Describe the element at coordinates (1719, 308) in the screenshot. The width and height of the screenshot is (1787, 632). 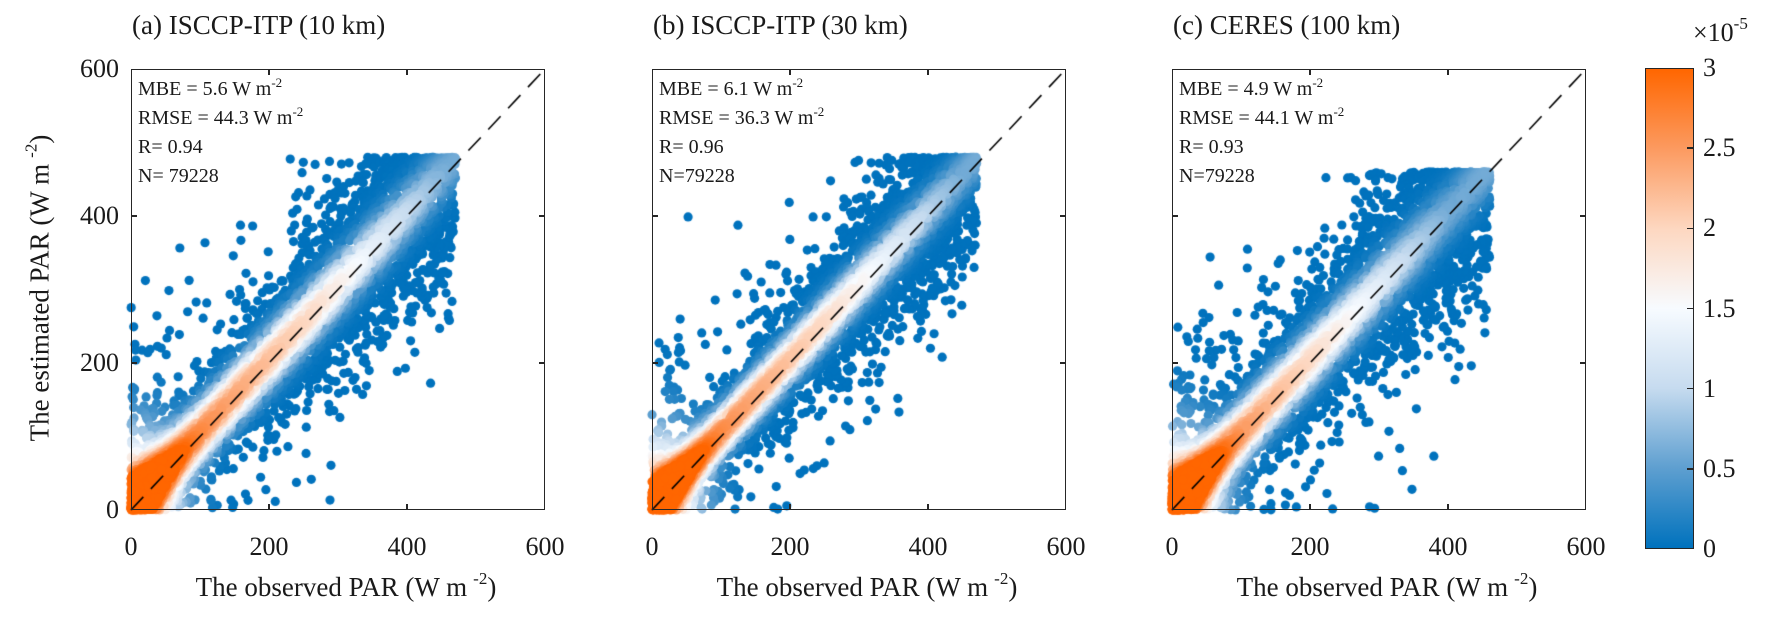
I see `colorbar-tick-label: 1.5` at that location.